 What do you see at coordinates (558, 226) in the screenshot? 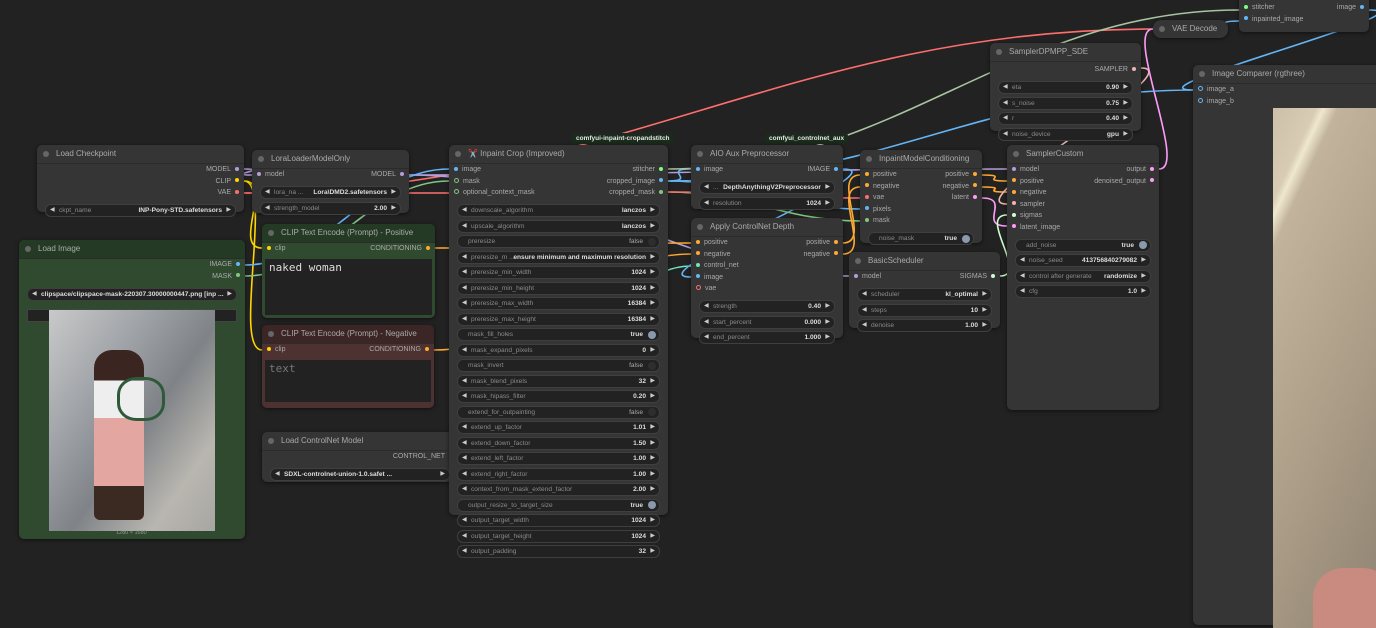
I see `widget-upscale-algorithm: ◀ upscale_algorithm lanczos ▶` at bounding box center [558, 226].